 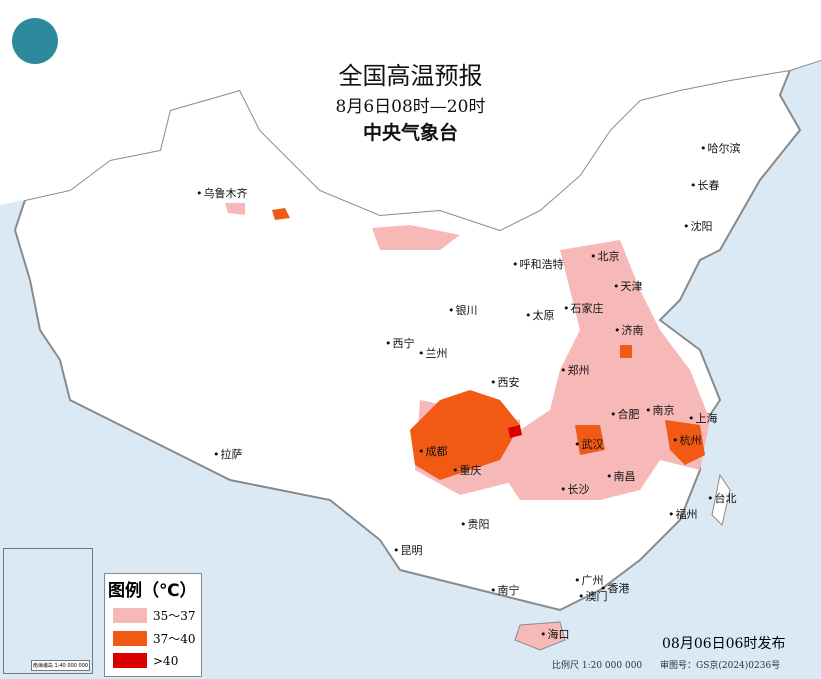 What do you see at coordinates (583, 308) in the screenshot?
I see `city-label: 石家庄` at bounding box center [583, 308].